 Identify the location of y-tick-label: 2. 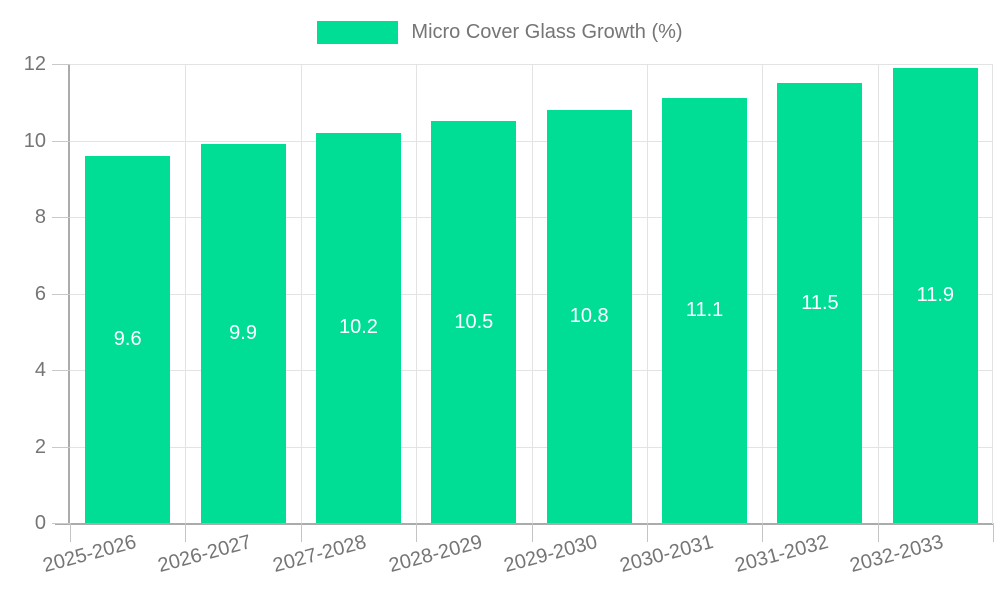
(40, 446).